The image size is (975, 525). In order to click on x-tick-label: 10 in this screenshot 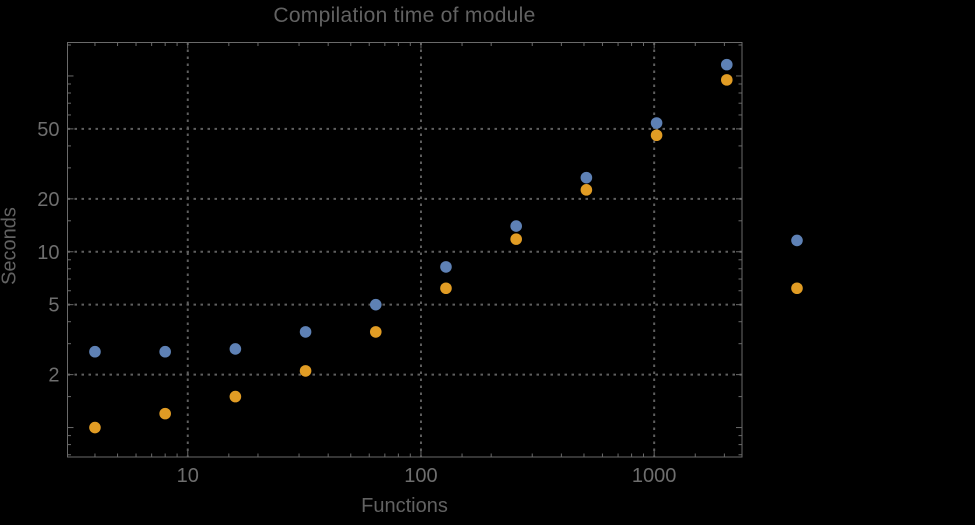, I will do `click(188, 476)`.